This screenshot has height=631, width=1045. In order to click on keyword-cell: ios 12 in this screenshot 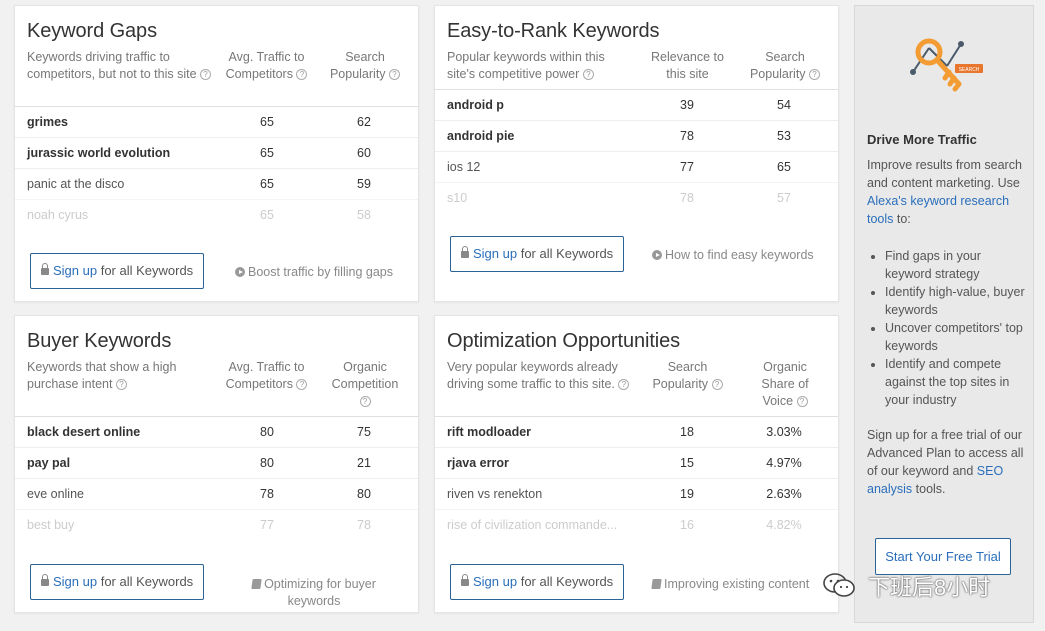, I will do `click(464, 167)`.